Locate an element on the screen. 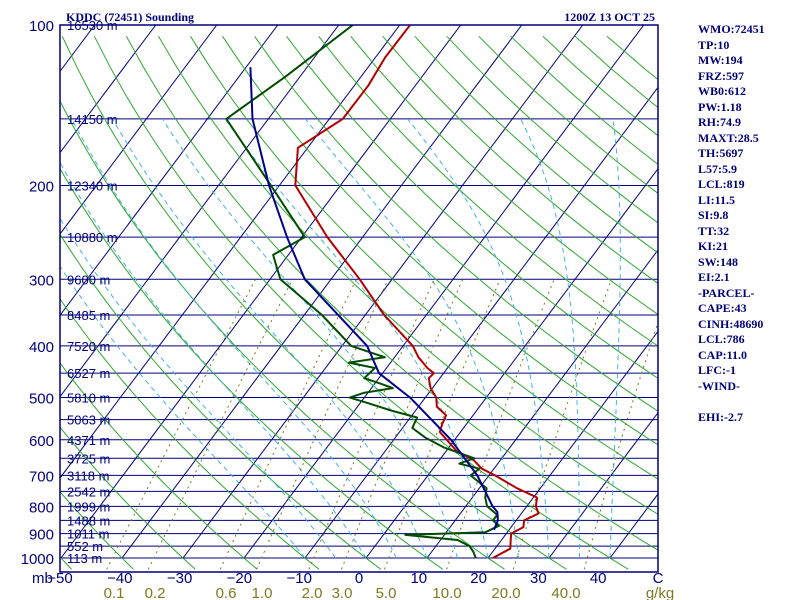 The height and width of the screenshot is (600, 800). index-row: CAP:11.0 is located at coordinates (722, 354).